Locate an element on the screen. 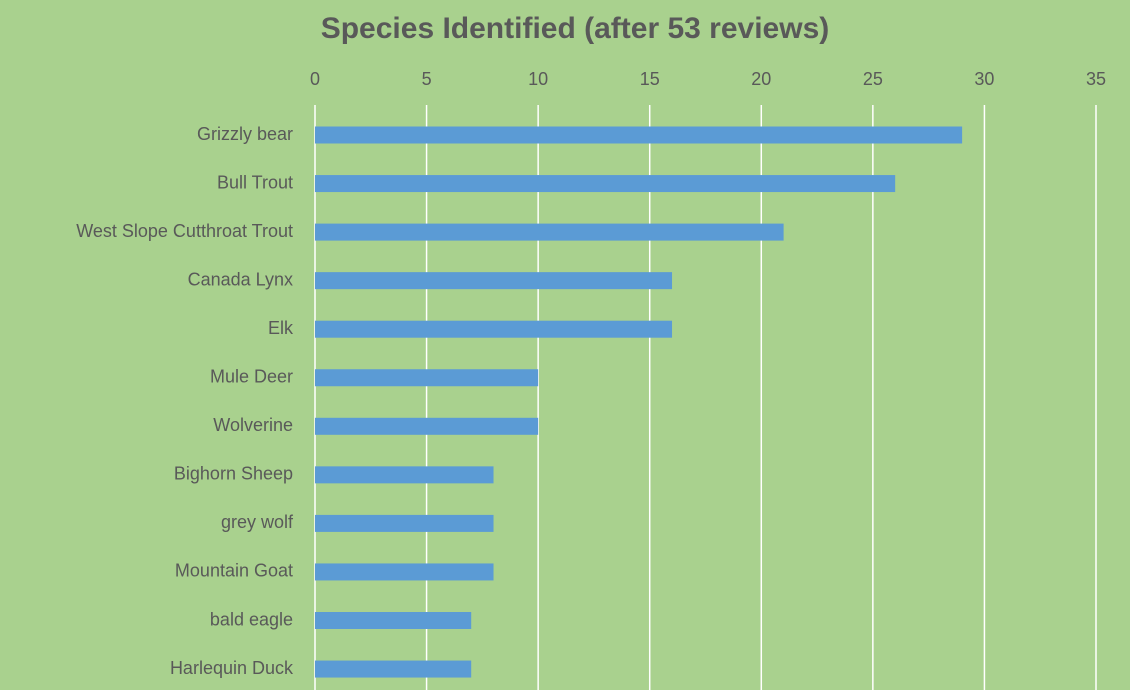 The height and width of the screenshot is (690, 1130). x-tick-label: 25 is located at coordinates (873, 79).